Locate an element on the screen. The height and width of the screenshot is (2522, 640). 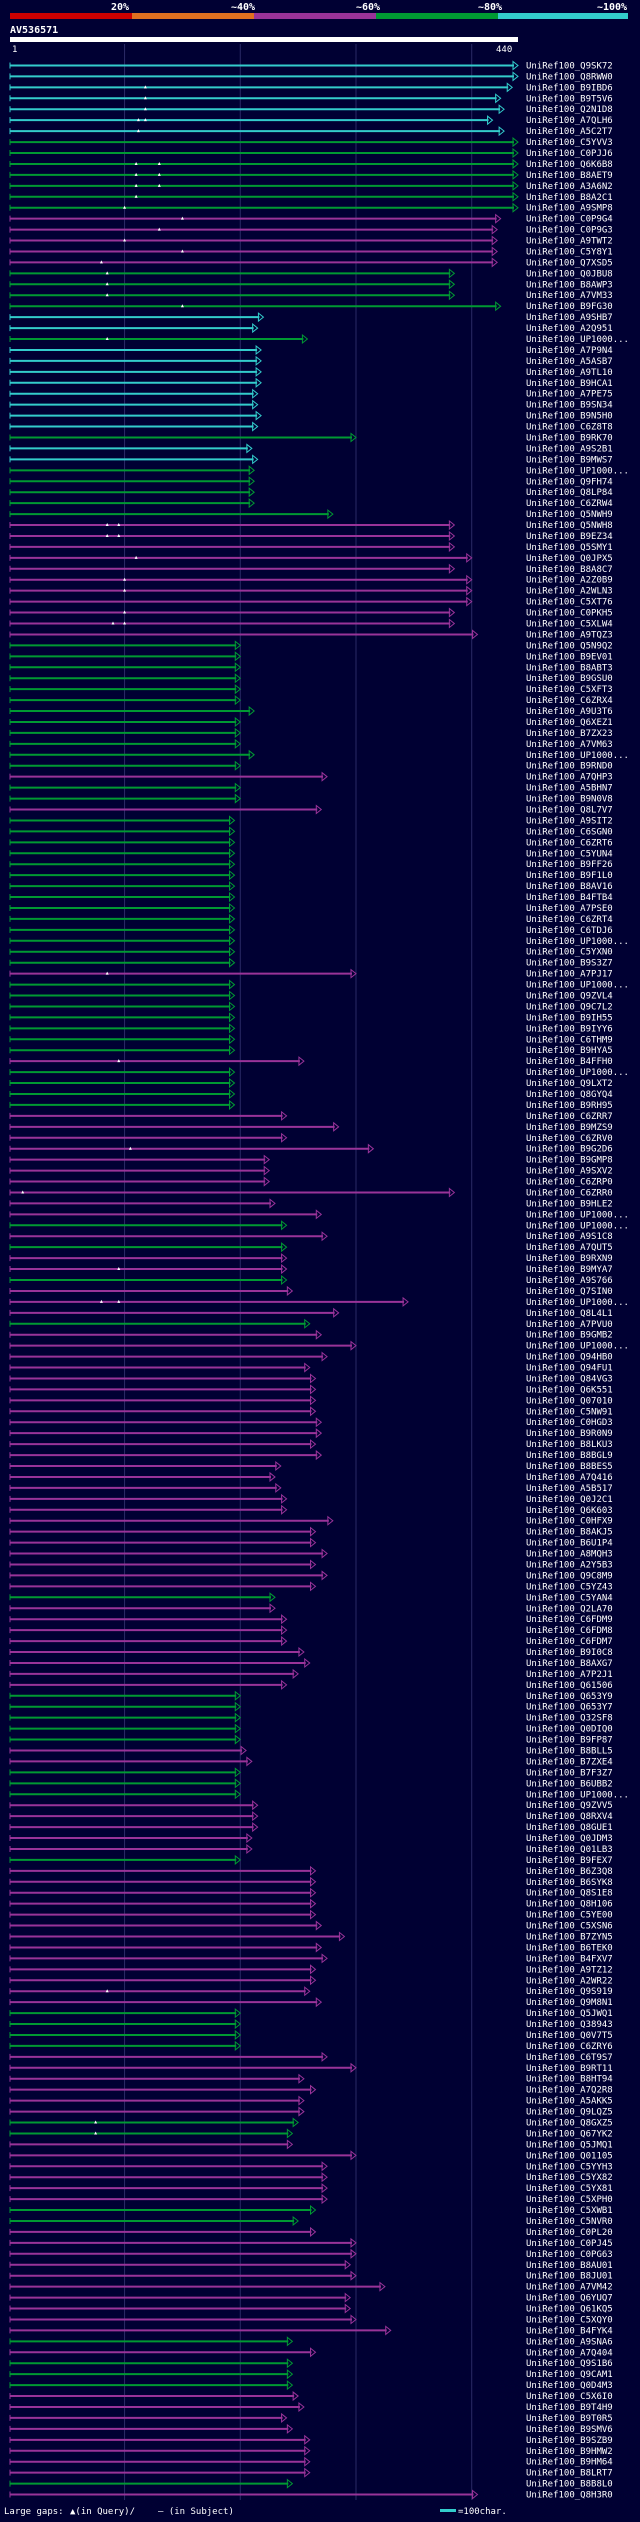
hit-row: UniRef100_B9IBD6 is located at coordinates (311, 87).